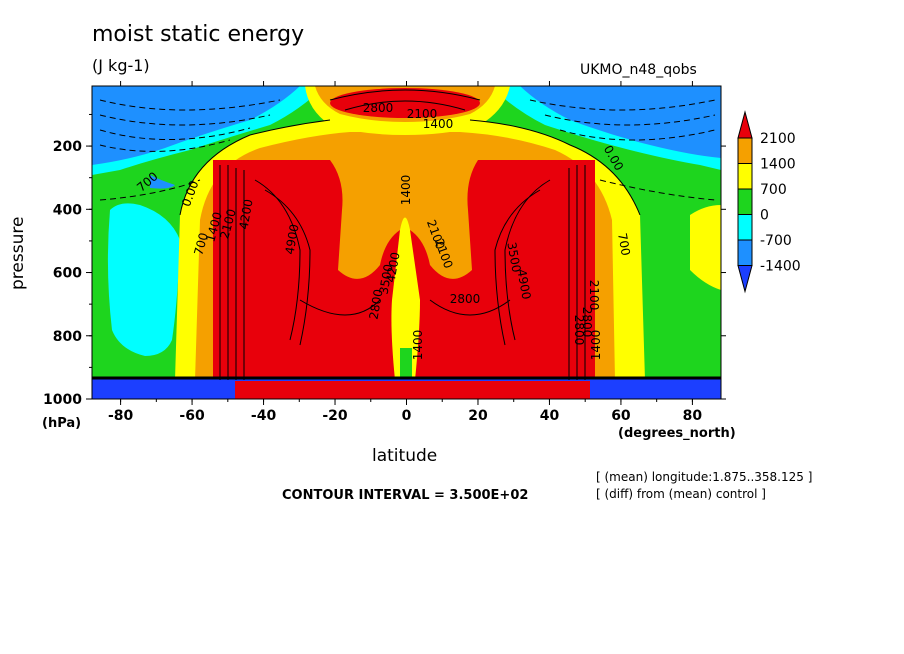 The height and width of the screenshot is (654, 904). What do you see at coordinates (776, 241) in the screenshot?
I see `colorbar-label: -700` at bounding box center [776, 241].